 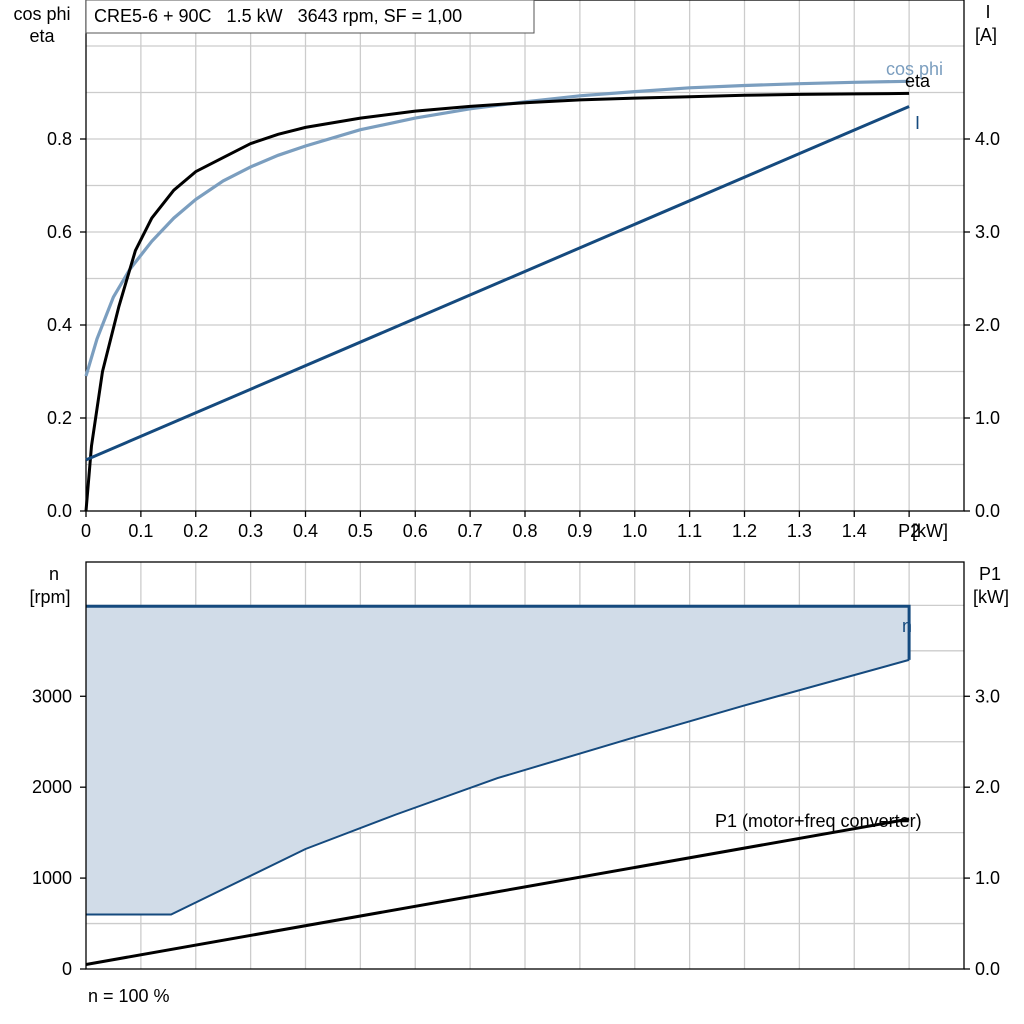 What do you see at coordinates (52, 878) in the screenshot?
I see `left-tick-label: 1000` at bounding box center [52, 878].